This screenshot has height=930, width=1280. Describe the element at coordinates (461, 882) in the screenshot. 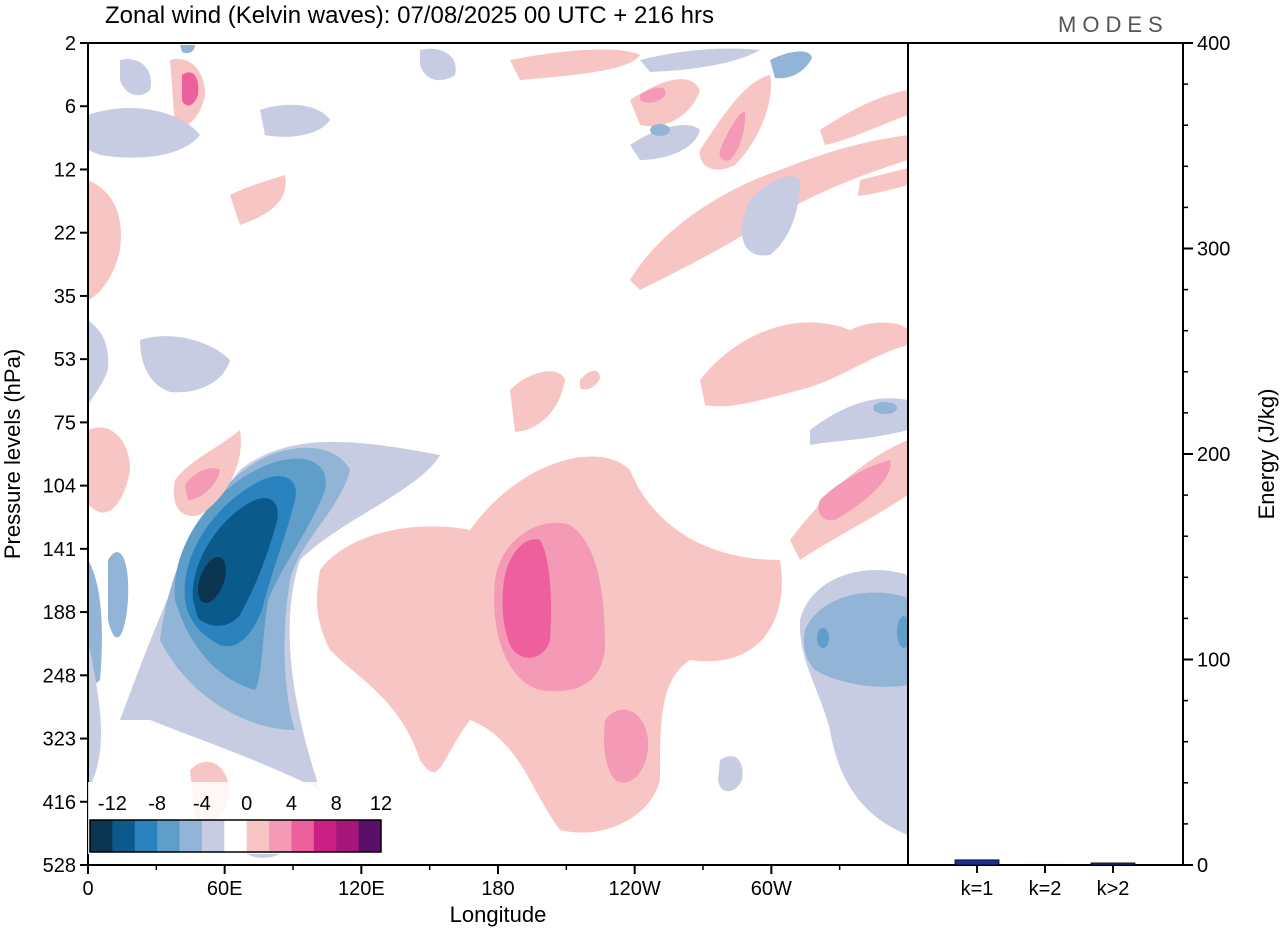

I see `heatmap-x-ticks: 0 60E 120E 180 120W 60W` at that location.